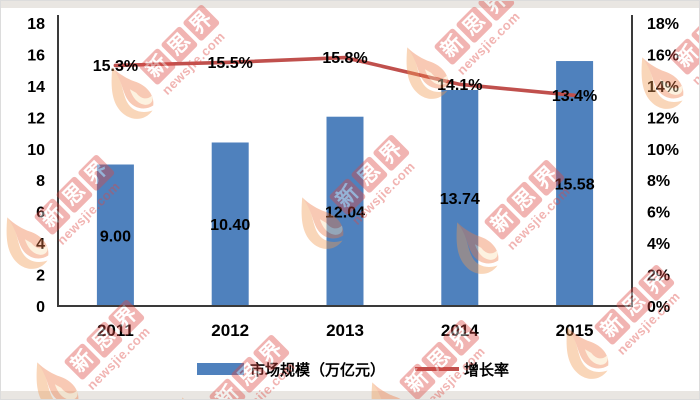 This screenshot has width=700, height=400. What do you see at coordinates (663, 118) in the screenshot?
I see `right-axis-tick: 12%` at bounding box center [663, 118].